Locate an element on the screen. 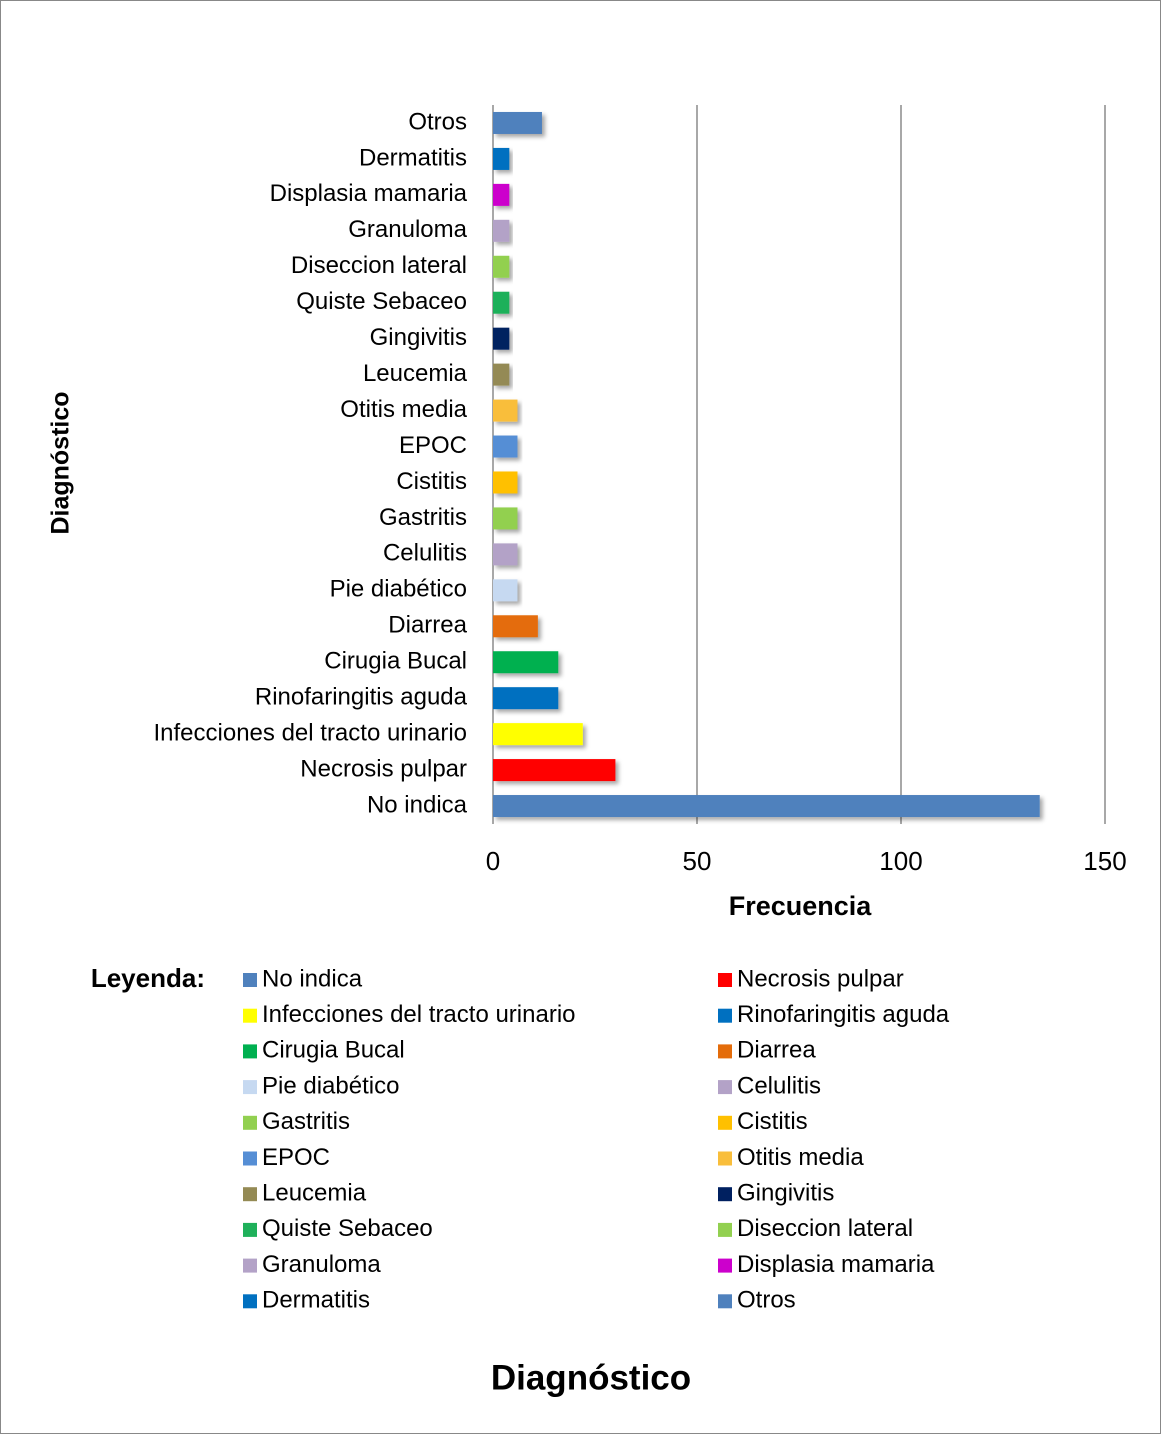 This screenshot has width=1161, height=1434. y-tick-label: Cirugia Bucal is located at coordinates (395, 661).